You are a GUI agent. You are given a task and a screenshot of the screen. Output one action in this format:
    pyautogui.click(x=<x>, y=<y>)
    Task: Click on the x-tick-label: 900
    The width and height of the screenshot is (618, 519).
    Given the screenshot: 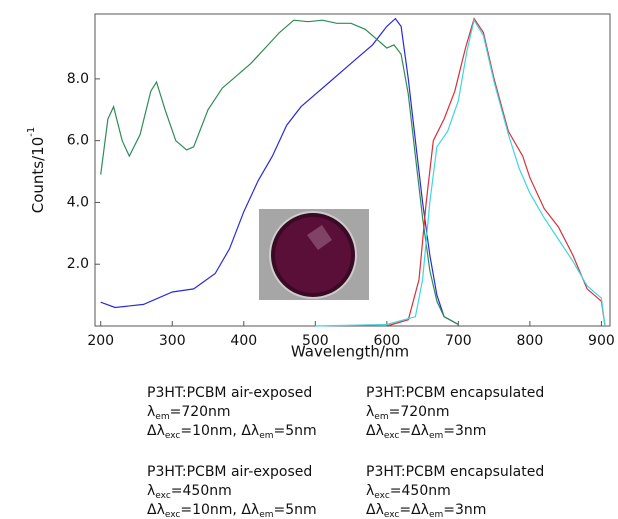 What is the action you would take?
    pyautogui.click(x=601, y=341)
    